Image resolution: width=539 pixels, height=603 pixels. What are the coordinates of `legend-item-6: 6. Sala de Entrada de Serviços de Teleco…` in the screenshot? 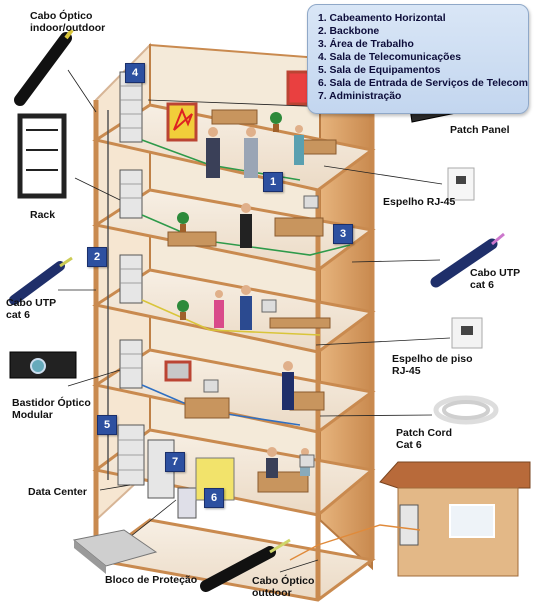 It's located at (423, 83).